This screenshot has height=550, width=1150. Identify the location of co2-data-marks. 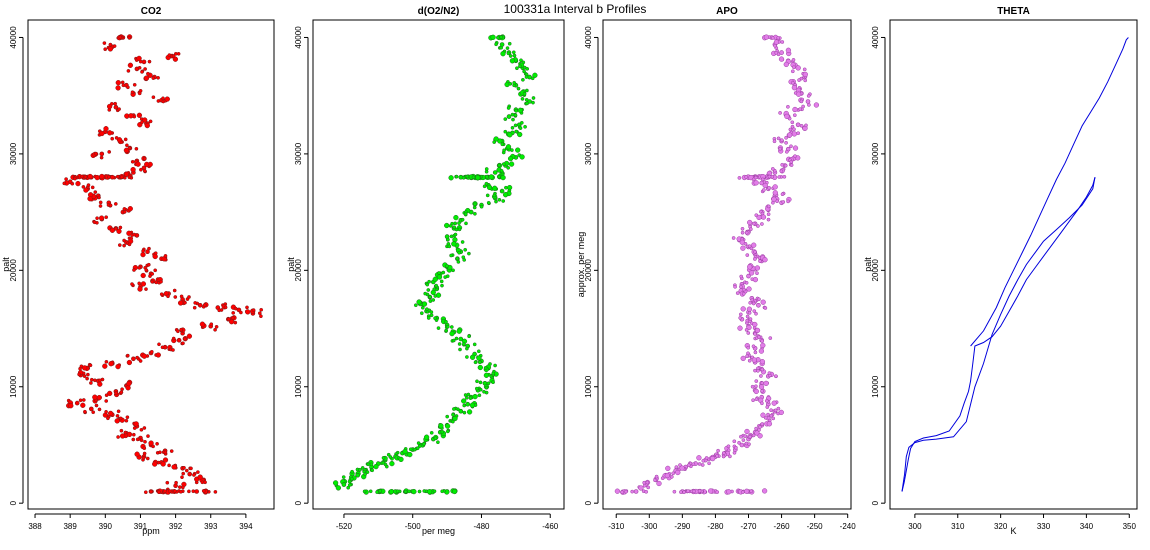
(163, 264).